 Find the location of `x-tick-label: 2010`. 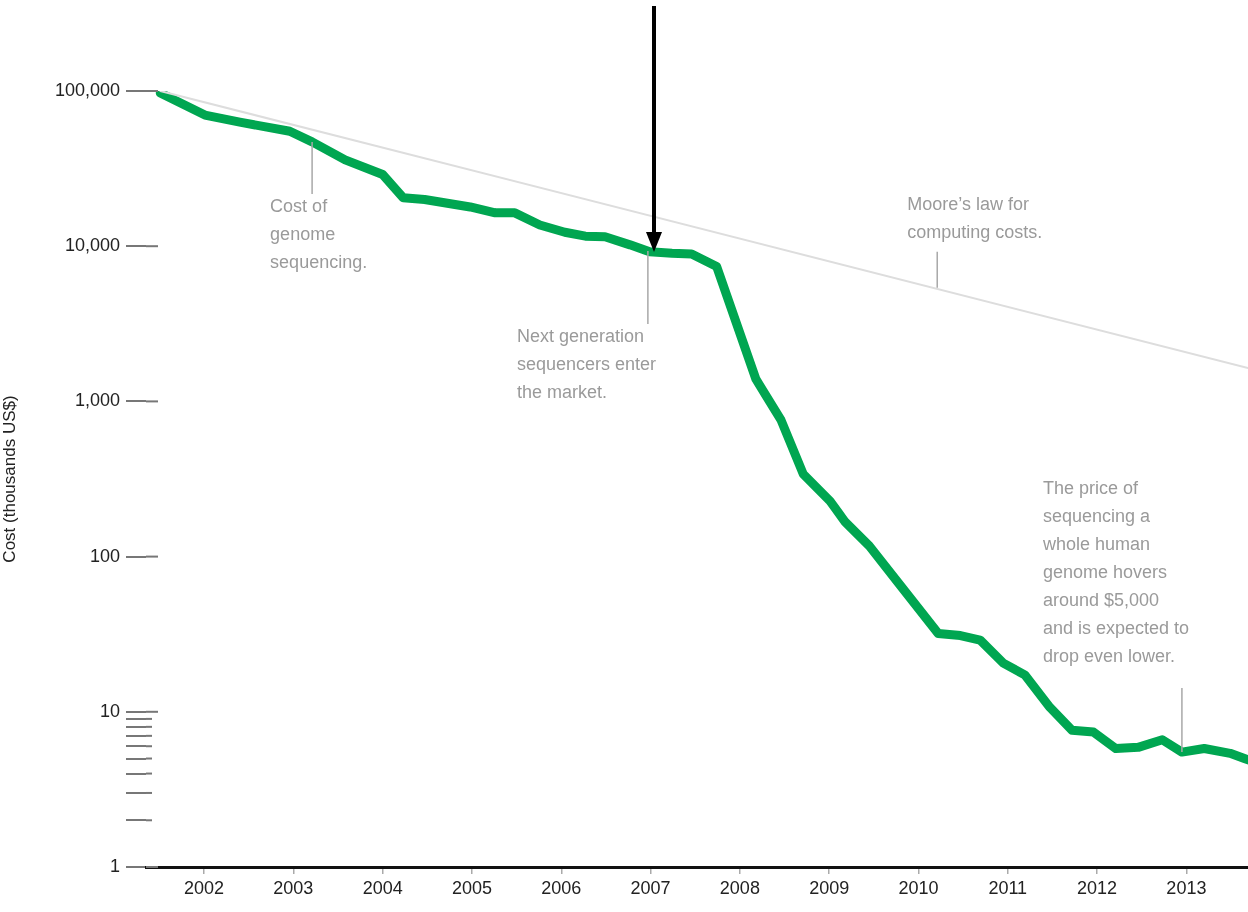

x-tick-label: 2010 is located at coordinates (918, 887).